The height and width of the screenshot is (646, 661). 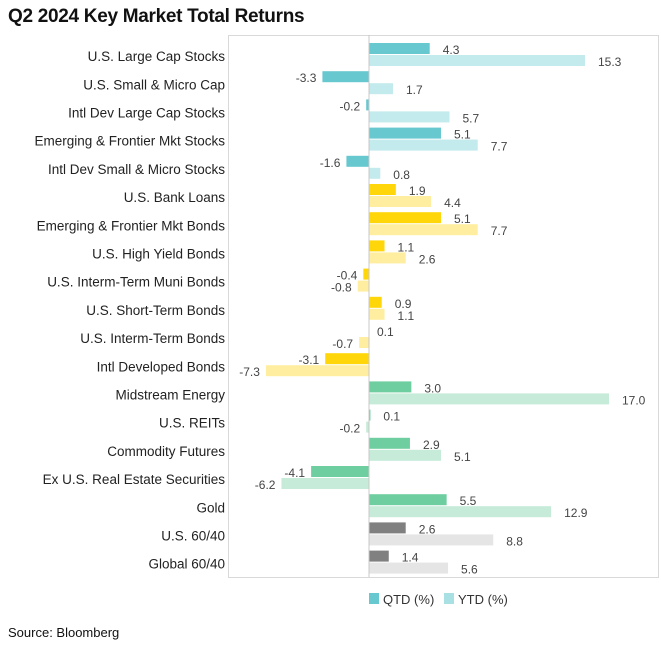 What do you see at coordinates (166, 451) in the screenshot?
I see `category-label: Commodity Futures` at bounding box center [166, 451].